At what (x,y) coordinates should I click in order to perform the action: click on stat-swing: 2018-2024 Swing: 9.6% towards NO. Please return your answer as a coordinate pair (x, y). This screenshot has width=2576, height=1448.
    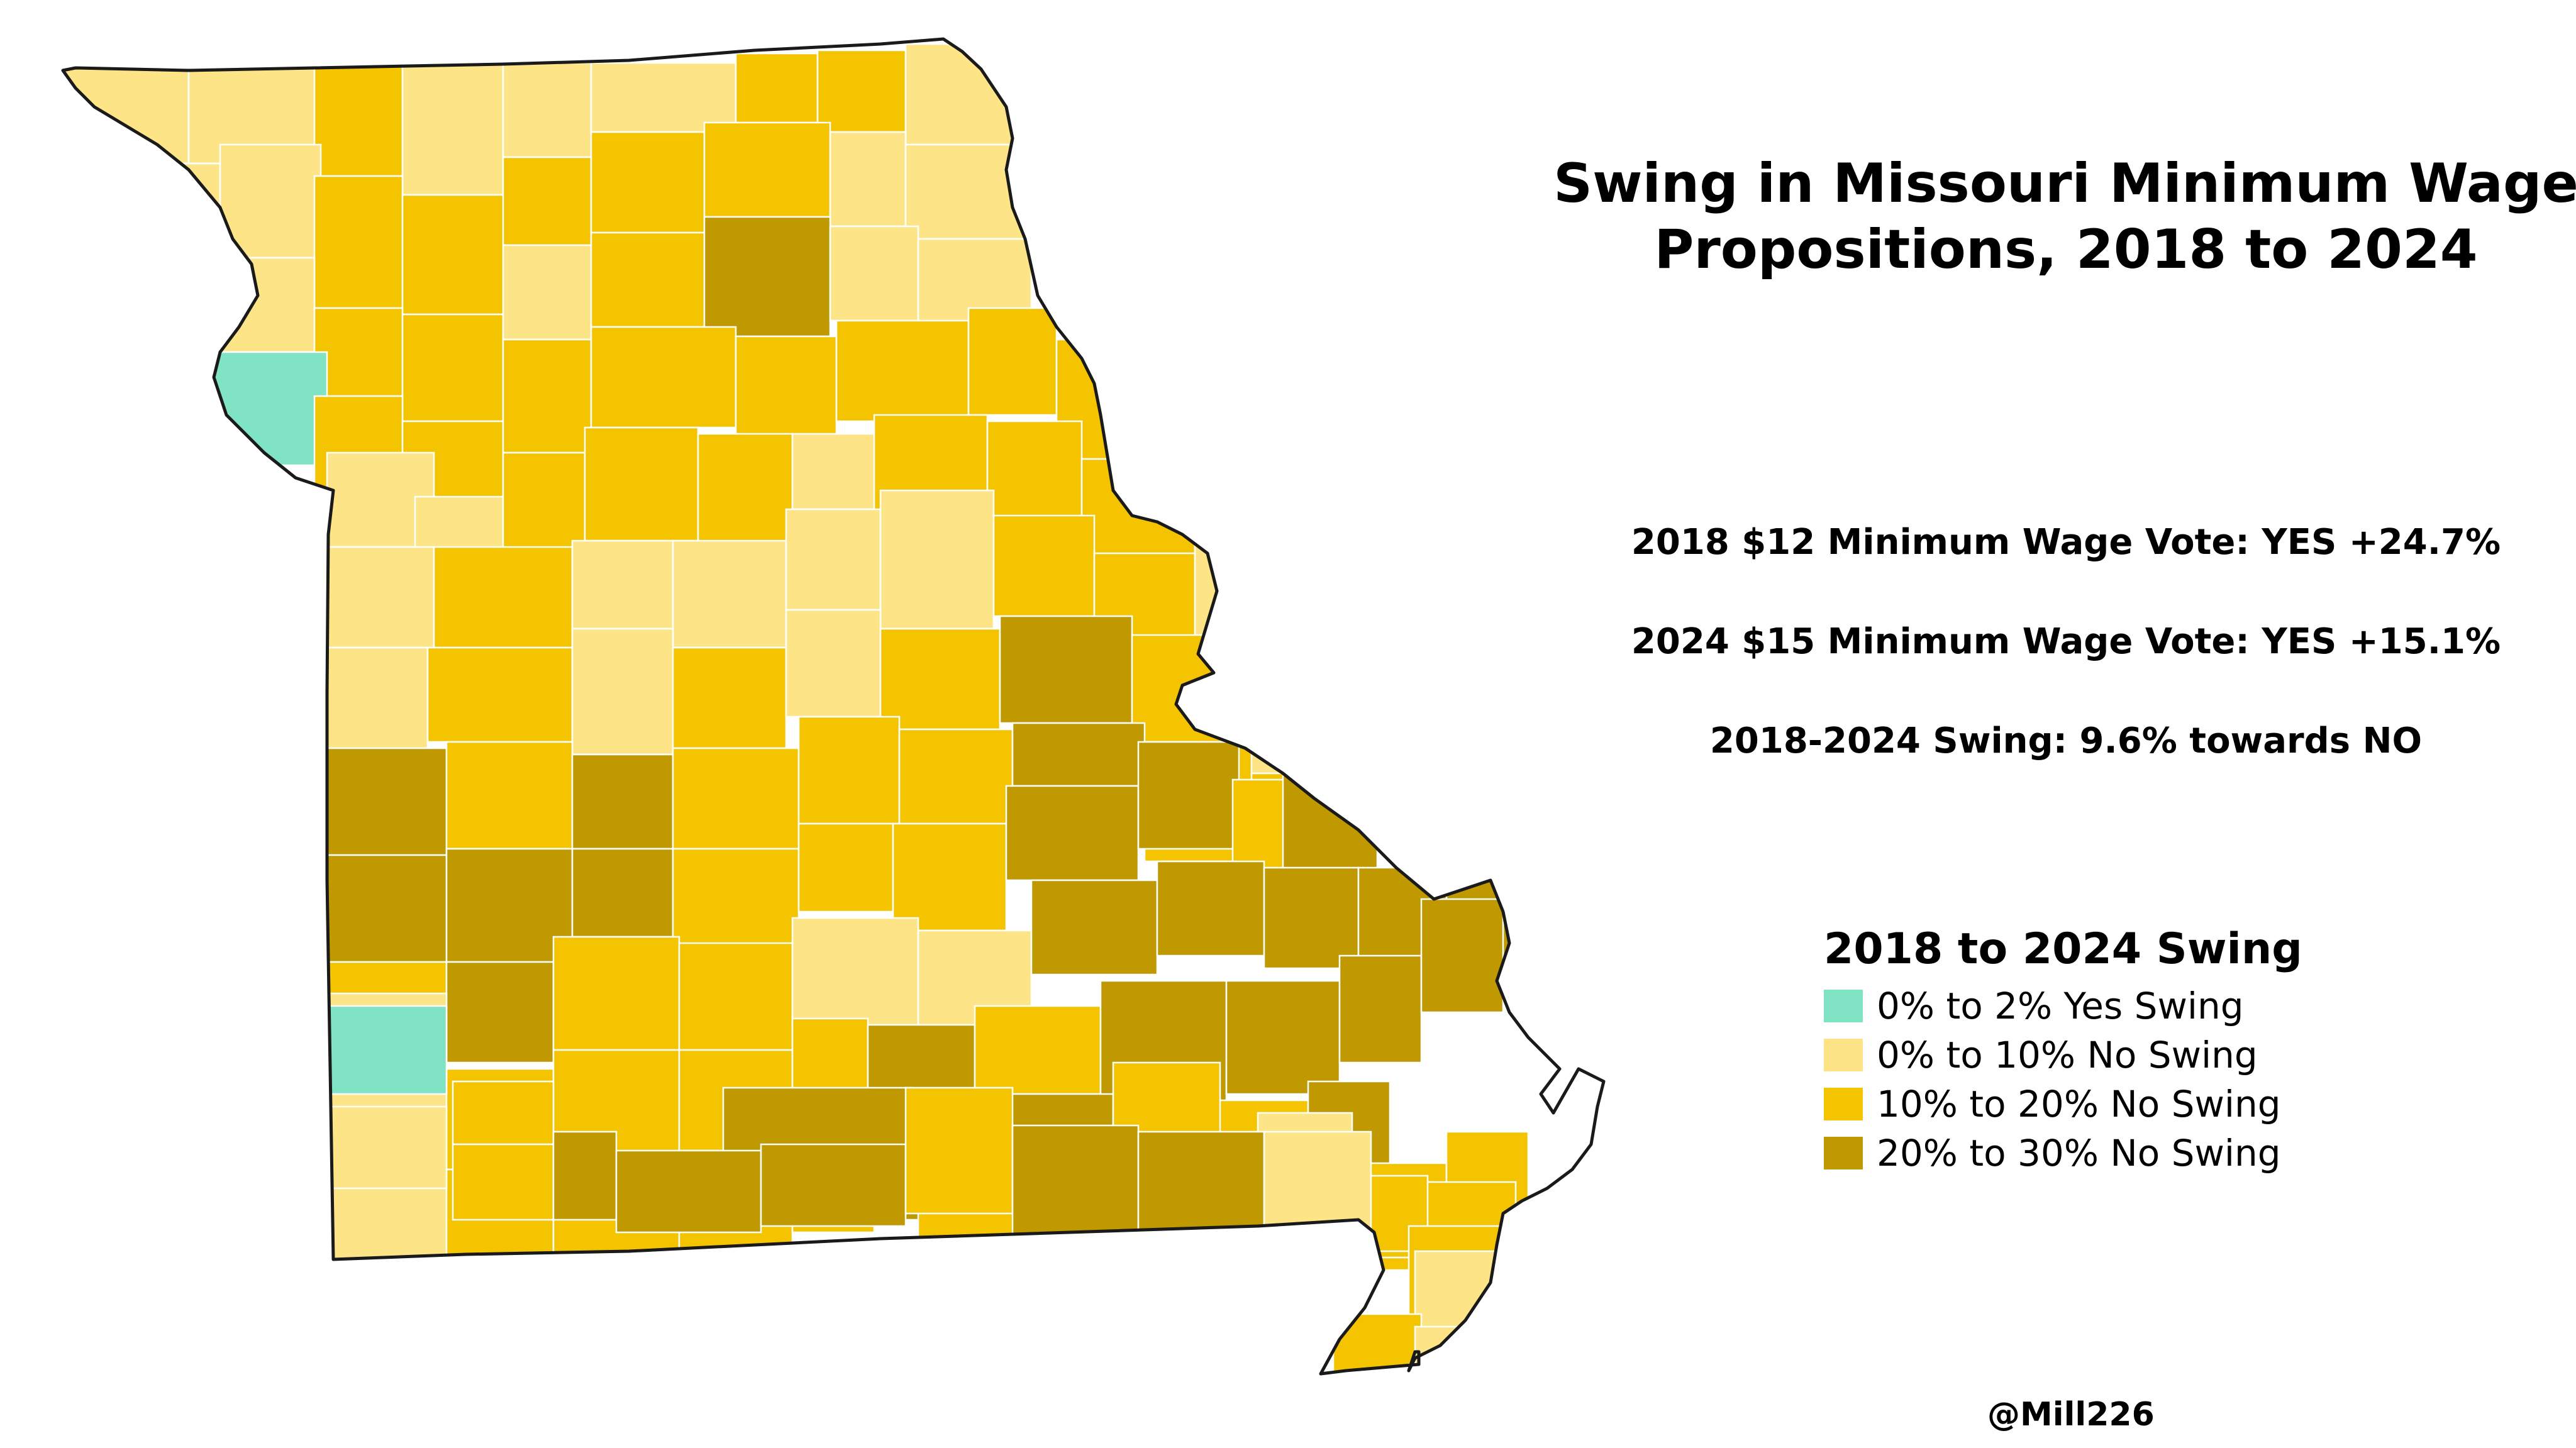
    Looking at the image, I should click on (2066, 741).